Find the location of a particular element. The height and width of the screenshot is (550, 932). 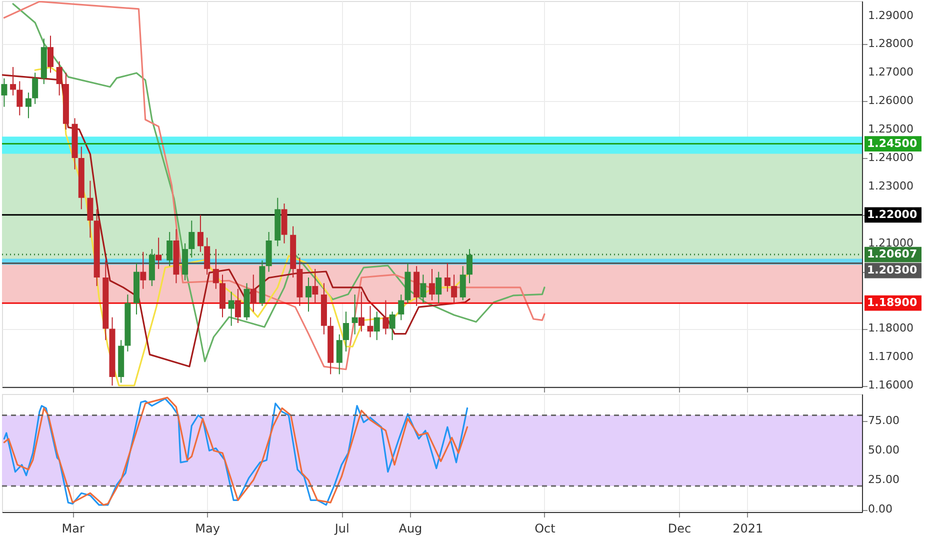

x-tick-label: Mar is located at coordinates (73, 529).